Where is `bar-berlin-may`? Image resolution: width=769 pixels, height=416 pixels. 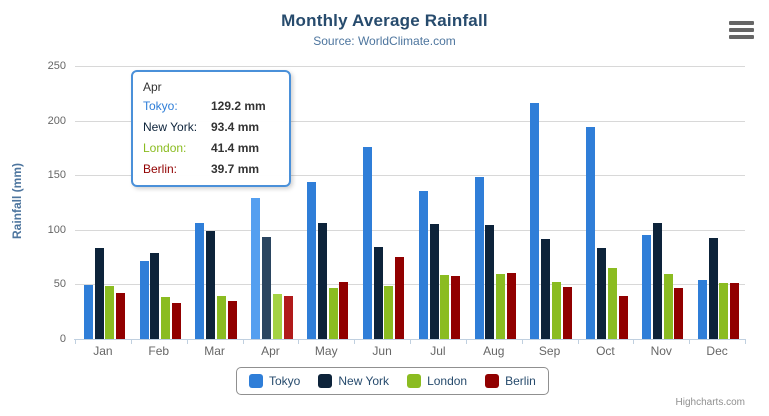 bar-berlin-may is located at coordinates (344, 310).